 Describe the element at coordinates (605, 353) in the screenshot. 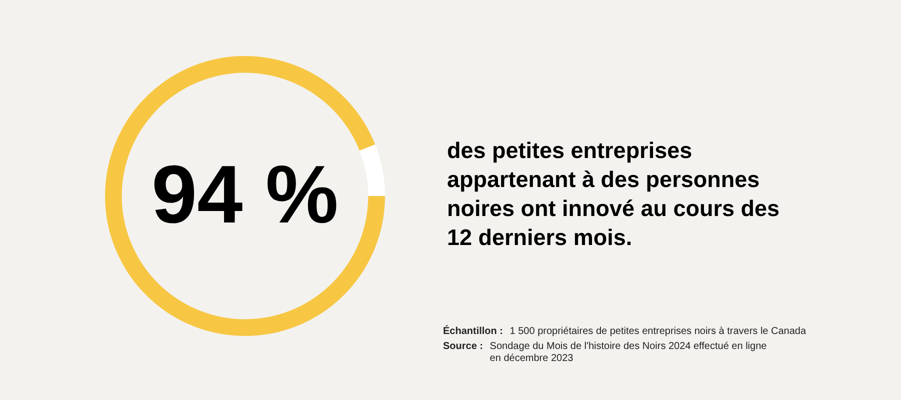

I see `source-note: Source : Sondage du Mois de l'histoire des Noirs 2024 effectué en ligne en décembre 2023` at that location.